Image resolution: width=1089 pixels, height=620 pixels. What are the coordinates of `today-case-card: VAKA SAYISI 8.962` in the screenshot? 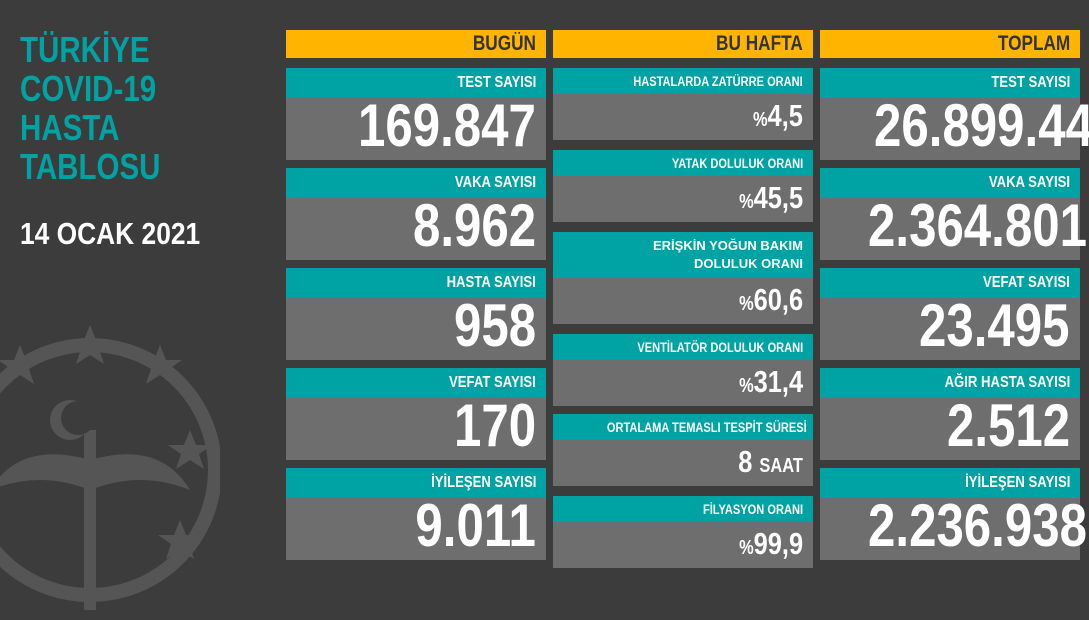 It's located at (416, 214).